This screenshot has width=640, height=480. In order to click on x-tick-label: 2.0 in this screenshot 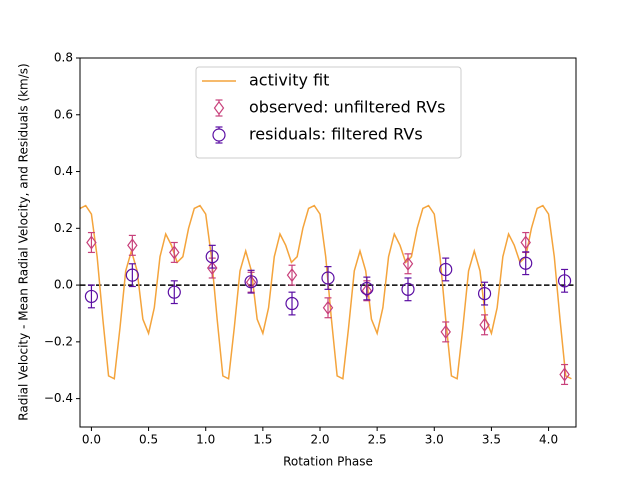, I will do `click(319, 440)`.